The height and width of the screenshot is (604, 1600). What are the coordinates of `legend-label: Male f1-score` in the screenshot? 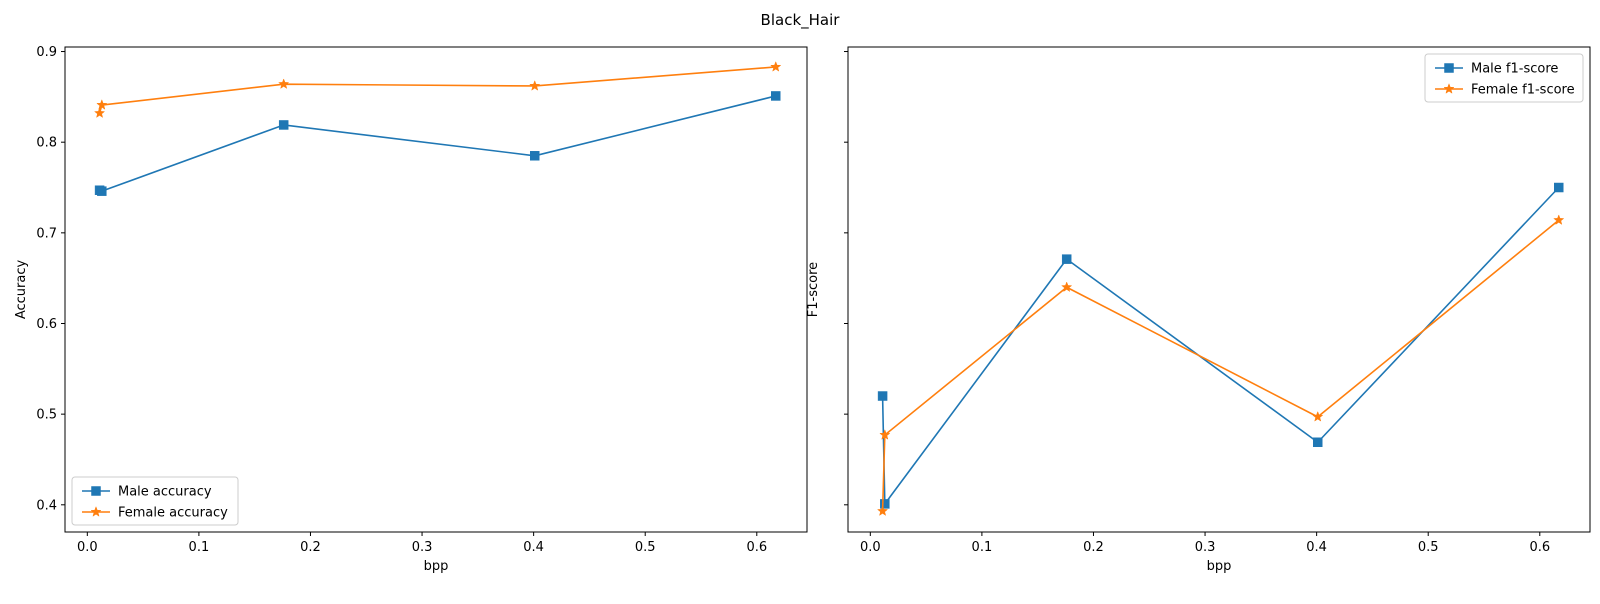 It's located at (1514, 69).